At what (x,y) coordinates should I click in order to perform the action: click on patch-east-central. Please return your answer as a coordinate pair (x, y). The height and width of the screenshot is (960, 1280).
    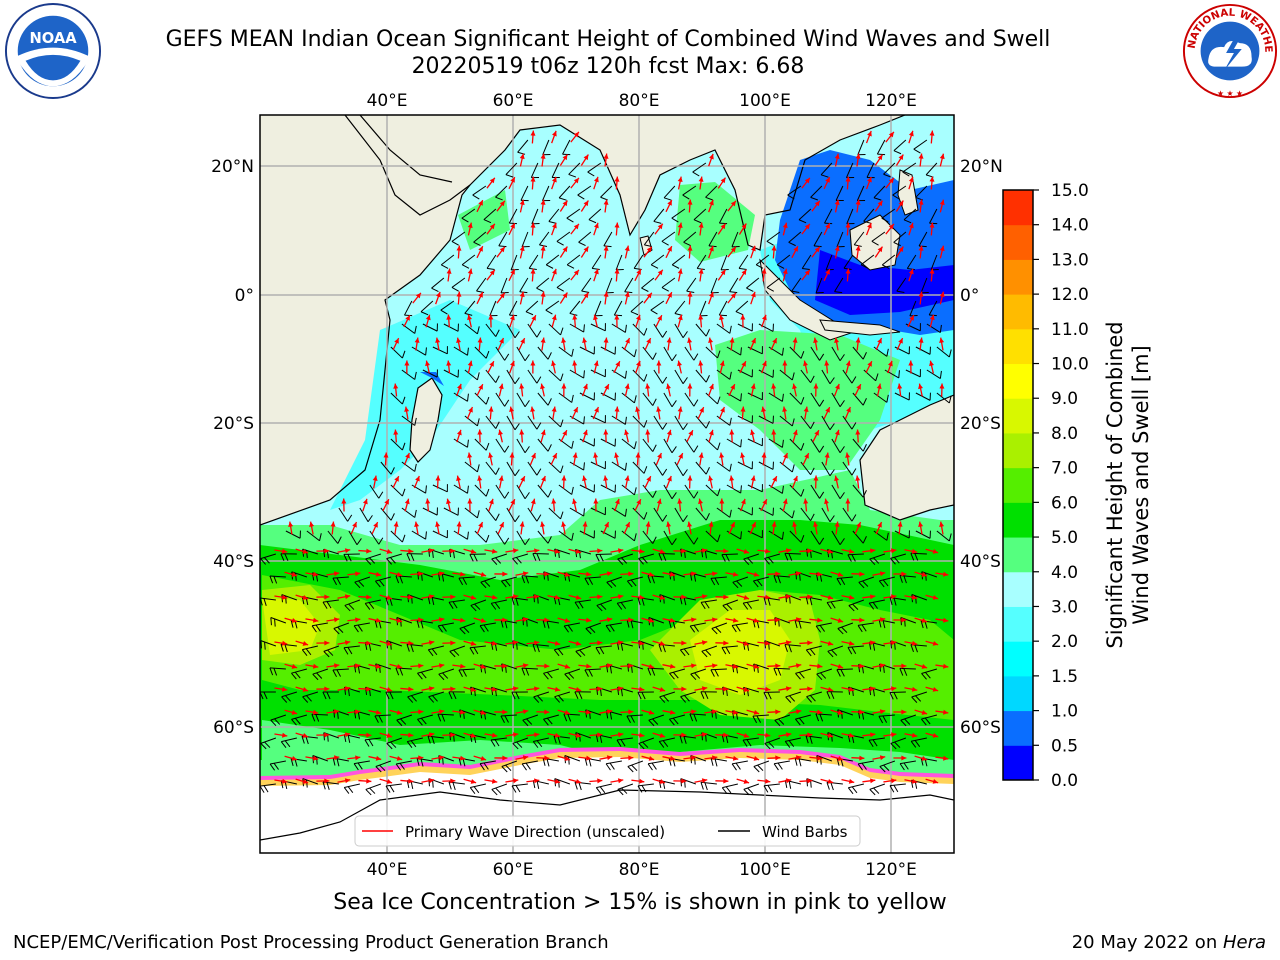
    Looking at the image, I should click on (807, 400).